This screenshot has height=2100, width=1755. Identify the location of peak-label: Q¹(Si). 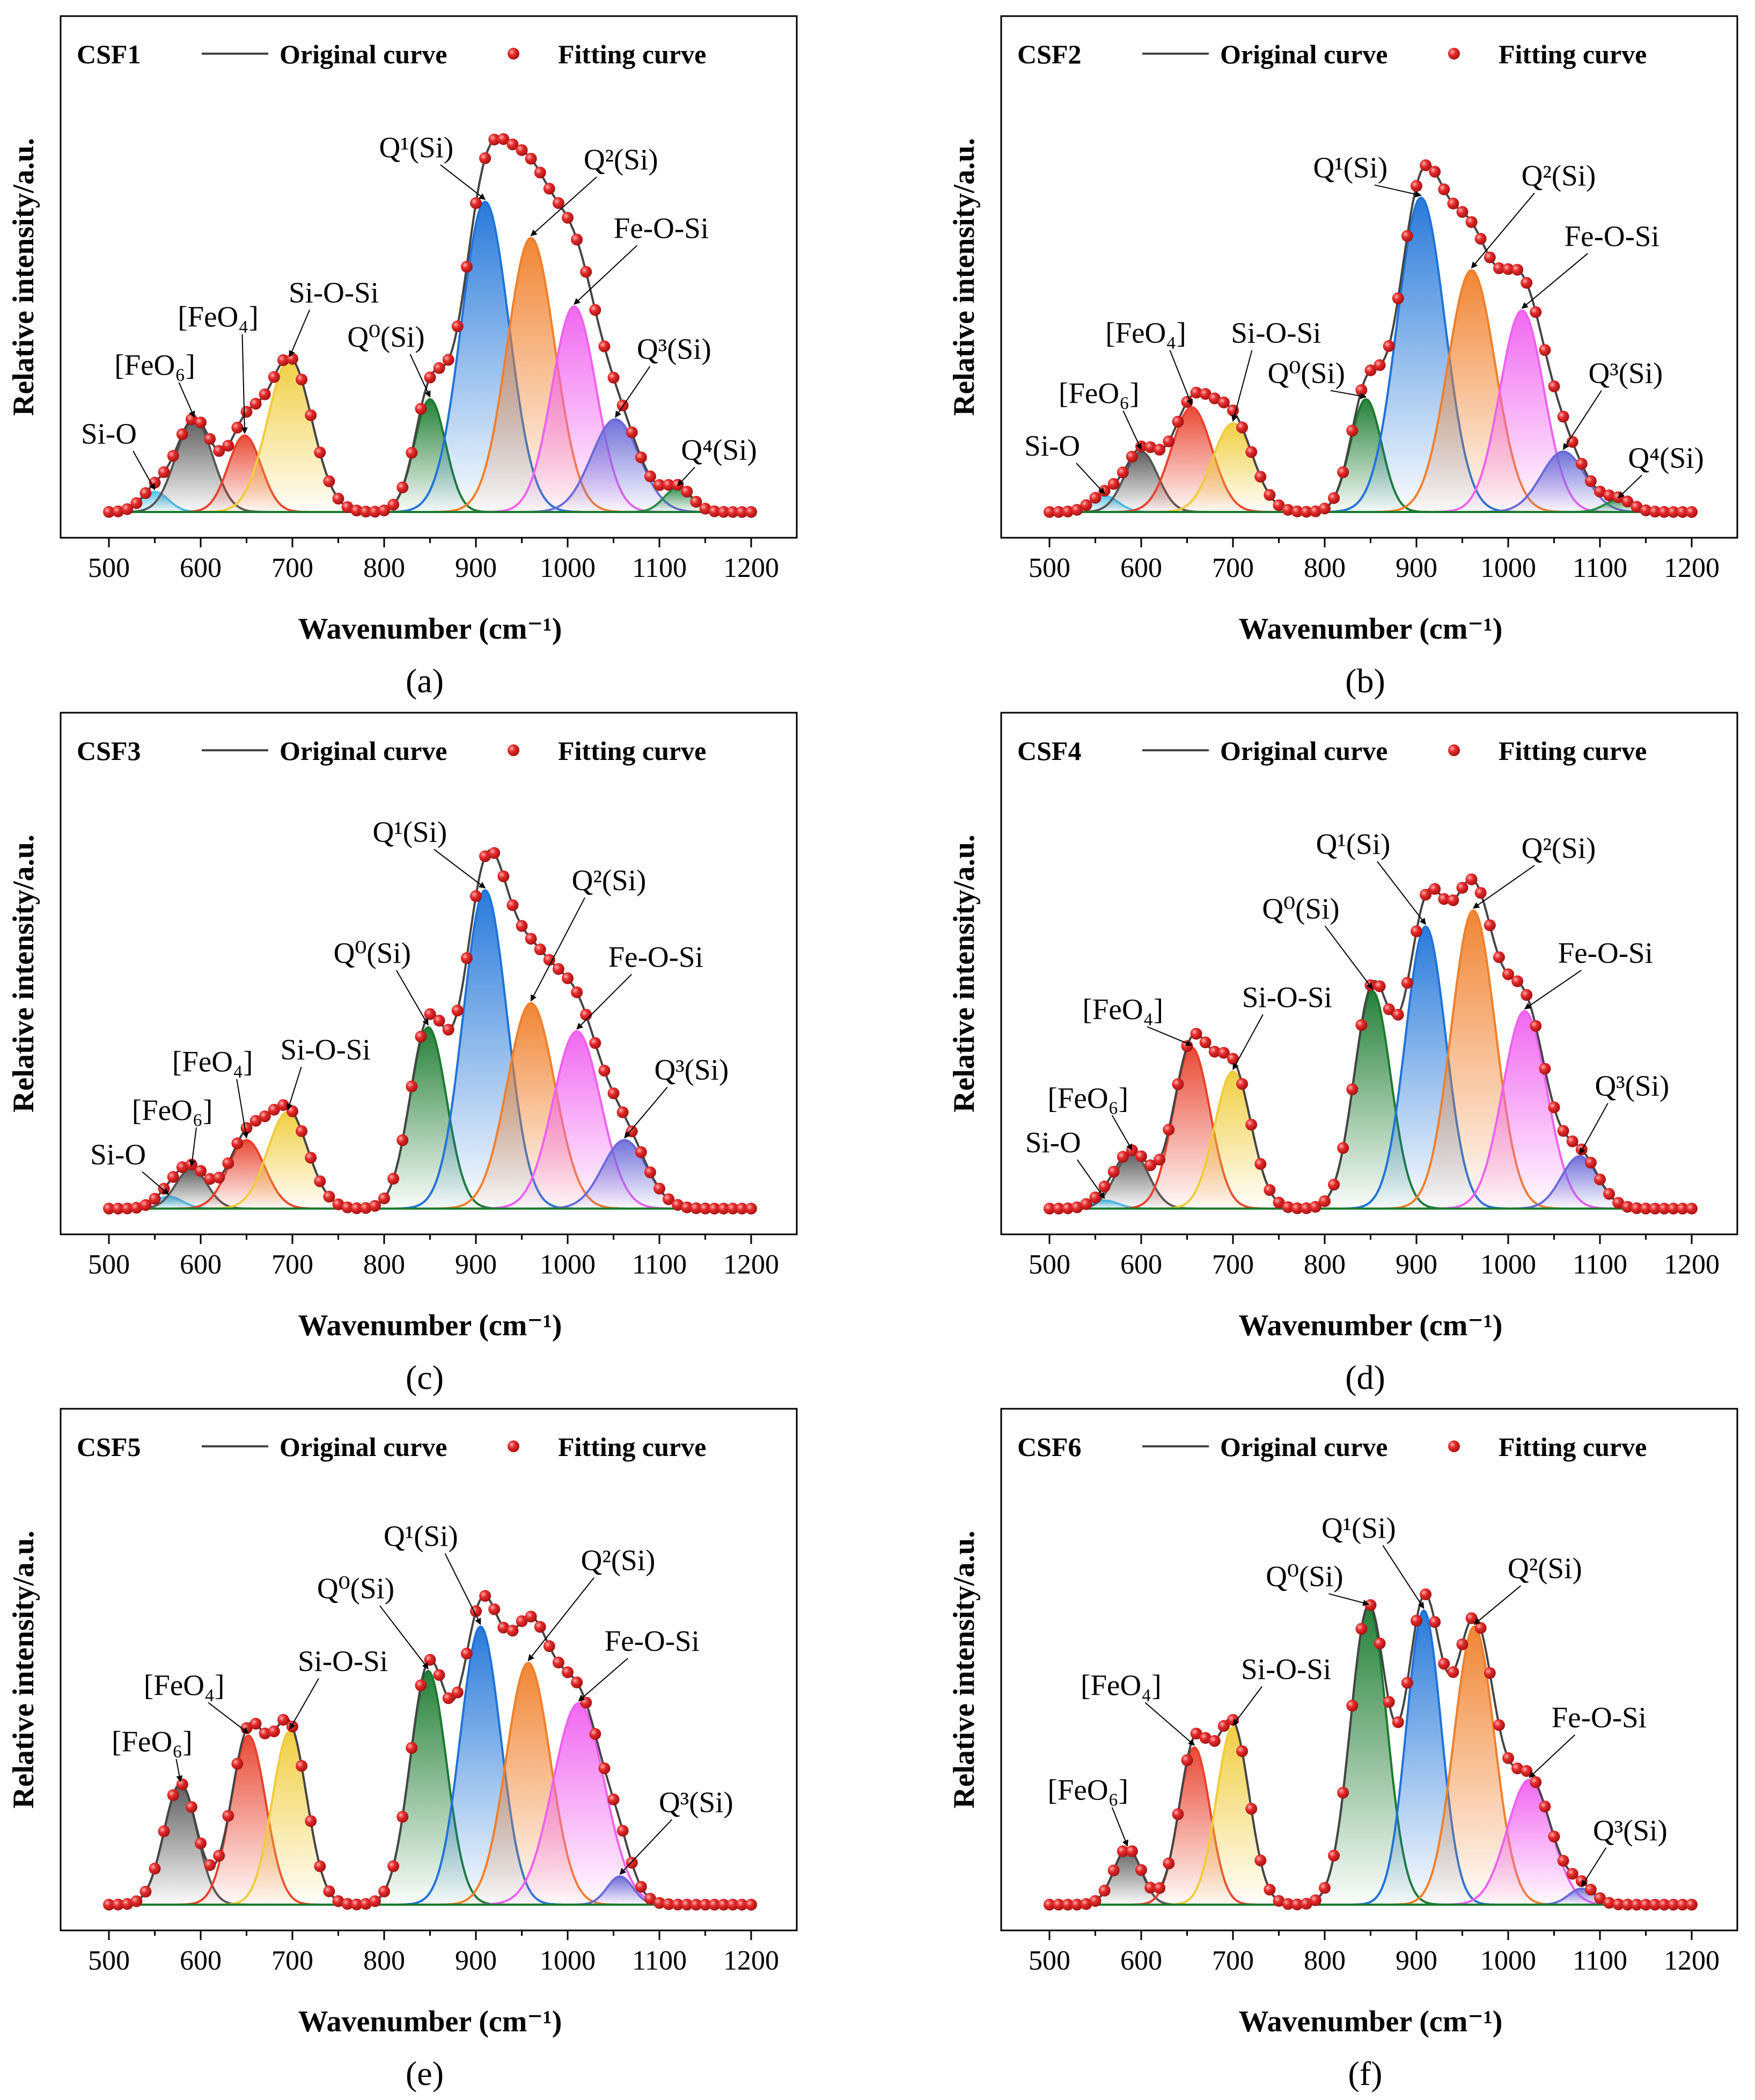
(1350, 167).